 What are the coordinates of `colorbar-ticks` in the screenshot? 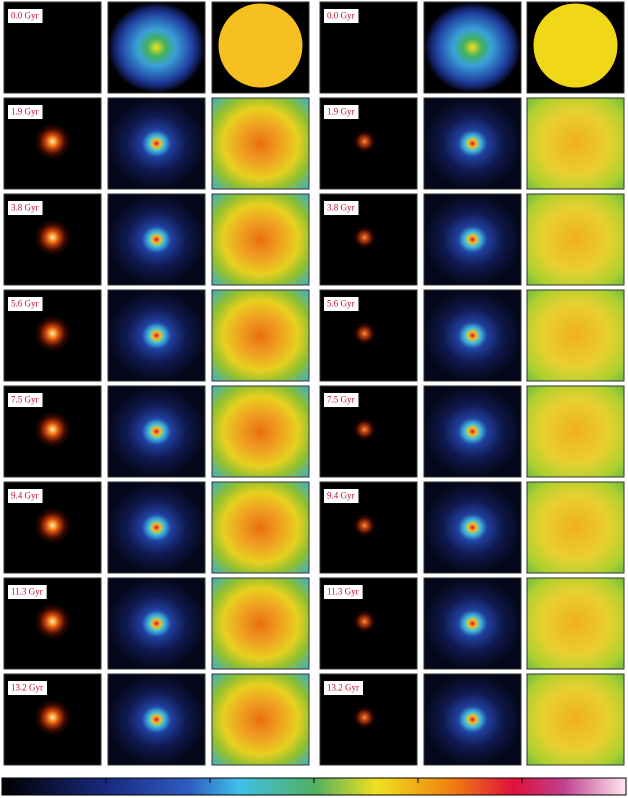 It's located at (314, 780).